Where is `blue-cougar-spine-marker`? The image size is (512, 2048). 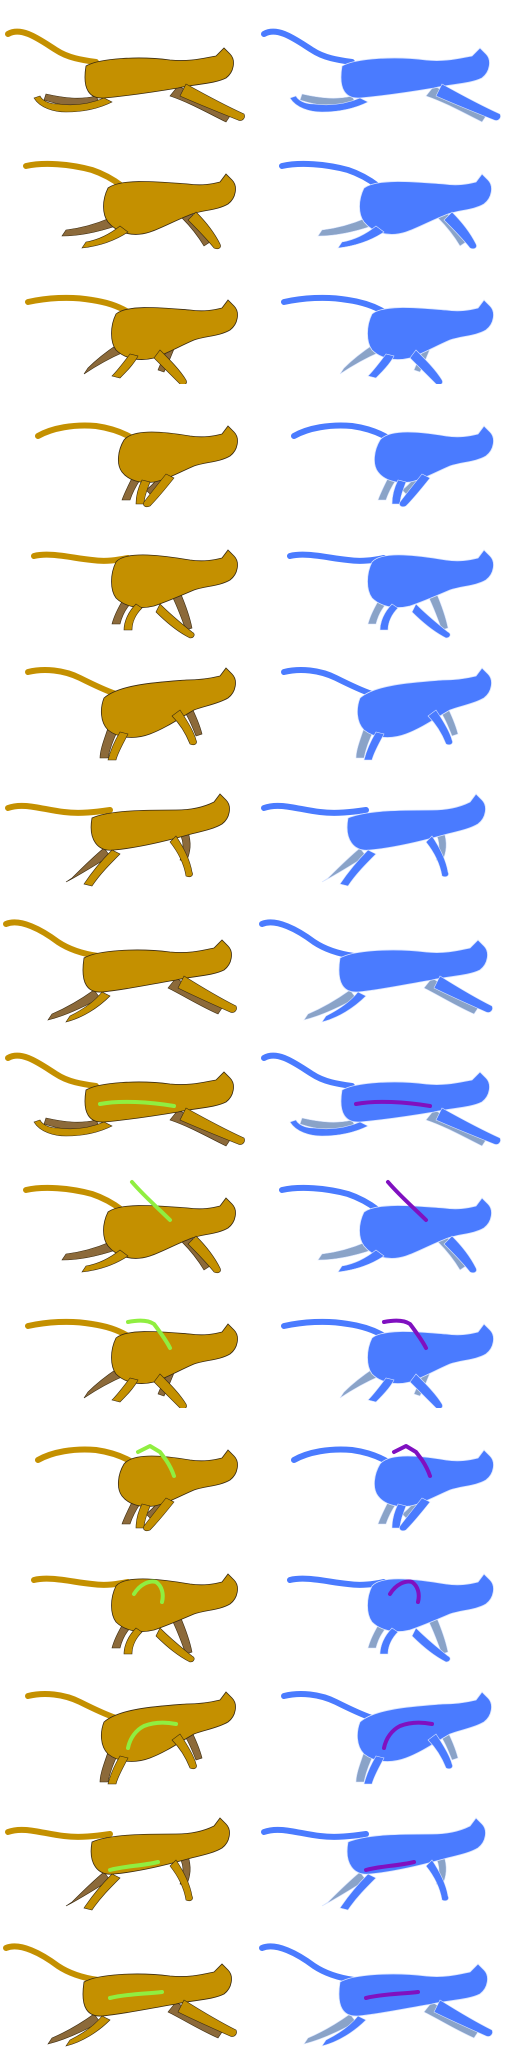 blue-cougar-spine-marker is located at coordinates (390, 1866).